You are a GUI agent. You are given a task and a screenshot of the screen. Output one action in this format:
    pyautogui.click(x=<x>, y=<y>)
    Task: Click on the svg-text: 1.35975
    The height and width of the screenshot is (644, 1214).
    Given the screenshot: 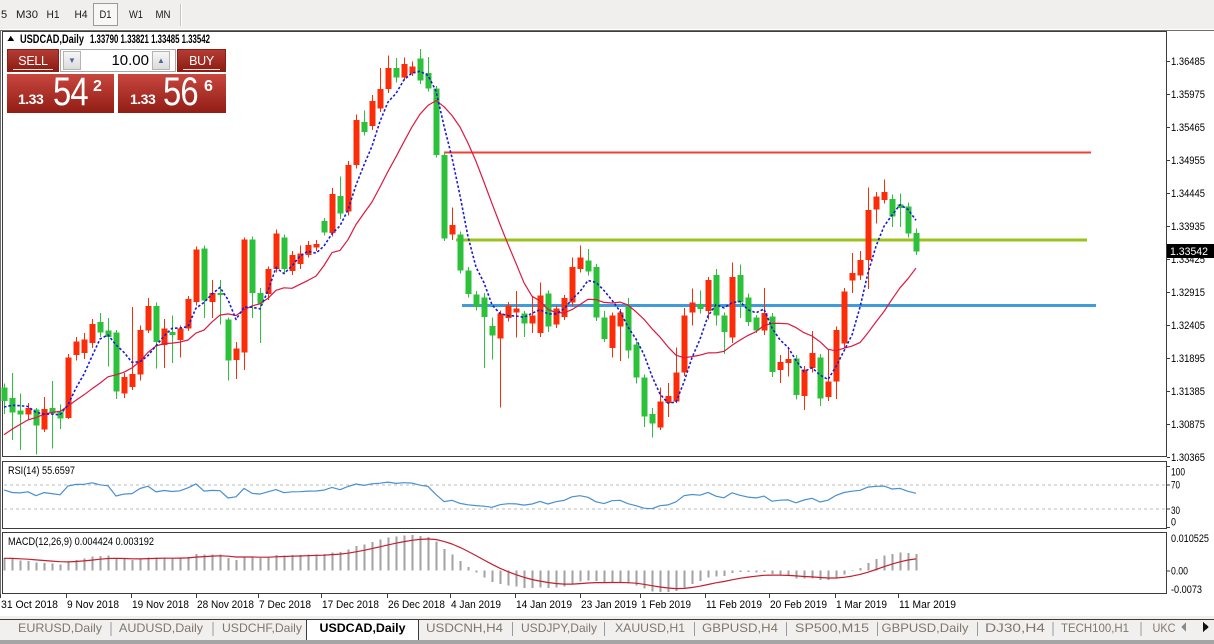 What is the action you would take?
    pyautogui.click(x=1188, y=95)
    